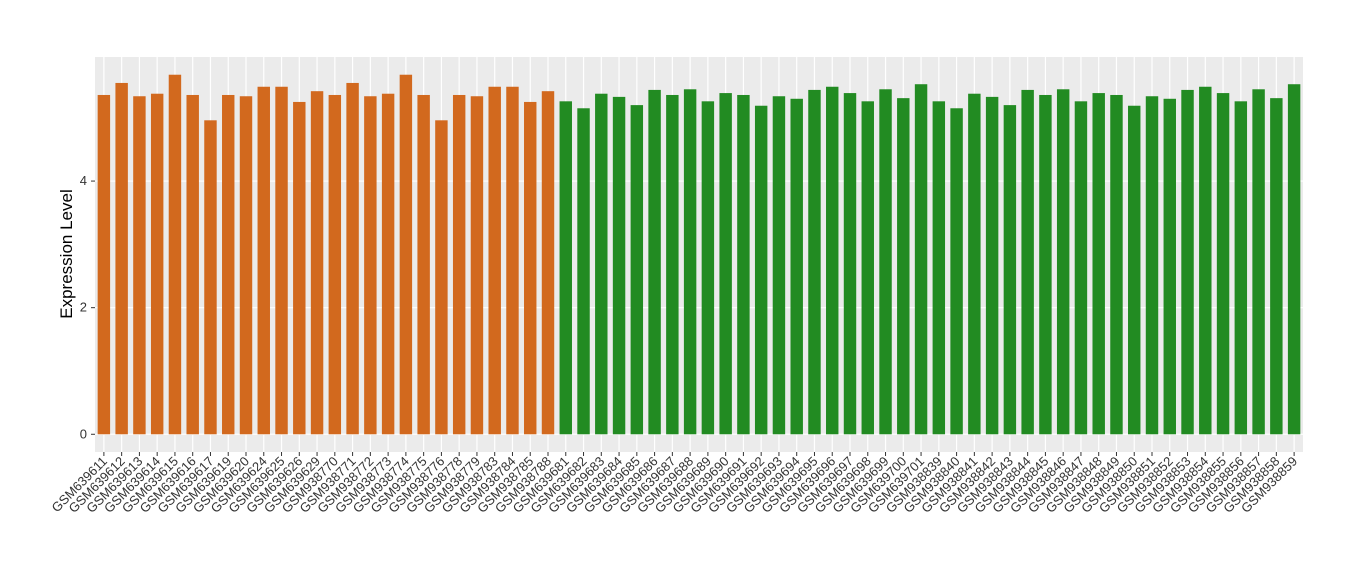 The width and height of the screenshot is (1360, 580). Describe the element at coordinates (66, 253) in the screenshot. I see `y-axis-label: Expression Level` at that location.